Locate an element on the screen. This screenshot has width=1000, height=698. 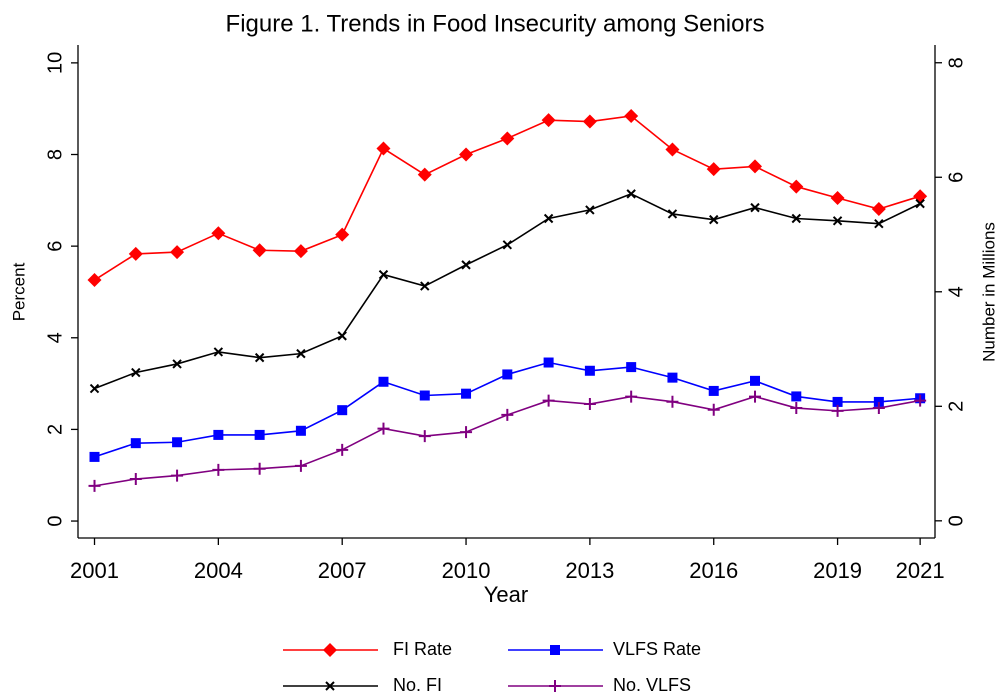
legend-item: No. VLFS is located at coordinates (599, 685).